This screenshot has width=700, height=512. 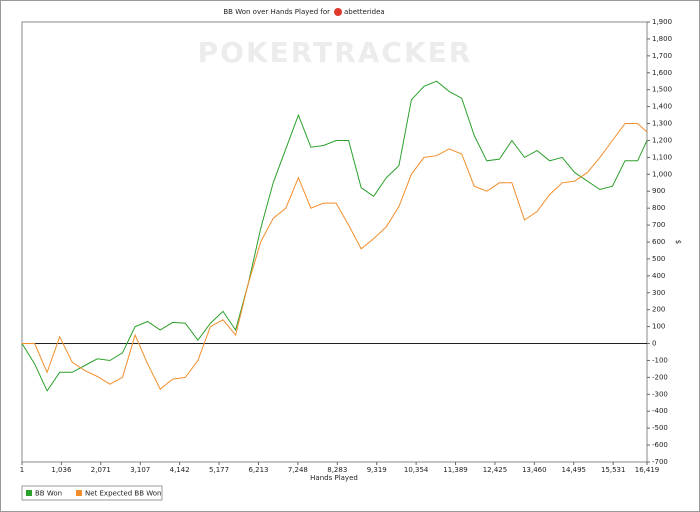 What do you see at coordinates (660, 462) in the screenshot?
I see `y-tick-label: -700` at bounding box center [660, 462].